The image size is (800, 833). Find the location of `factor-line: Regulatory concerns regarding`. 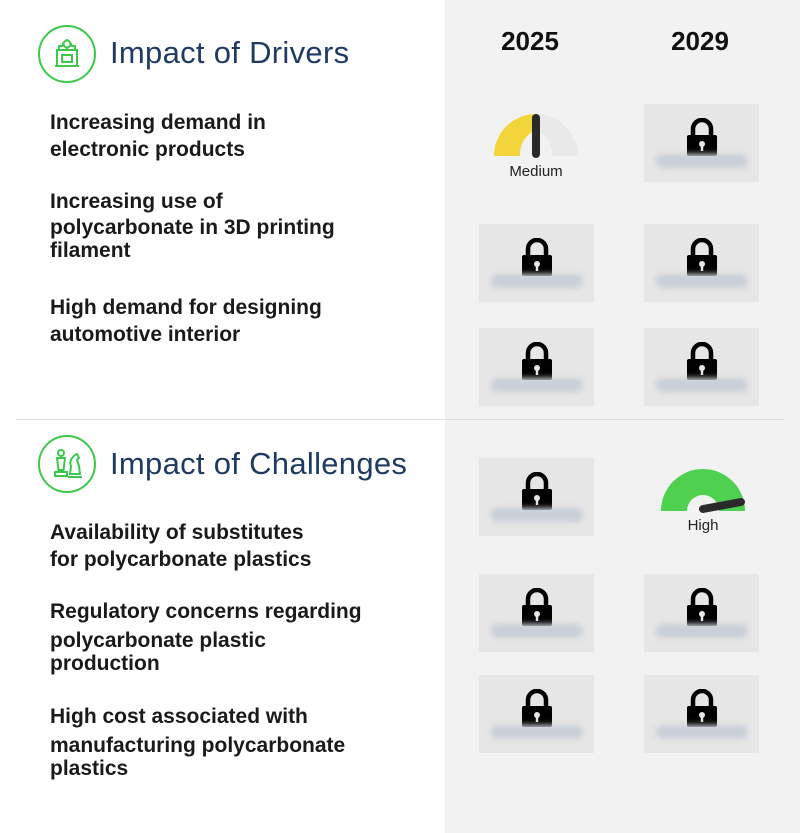

factor-line: Regulatory concerns regarding is located at coordinates (206, 611).